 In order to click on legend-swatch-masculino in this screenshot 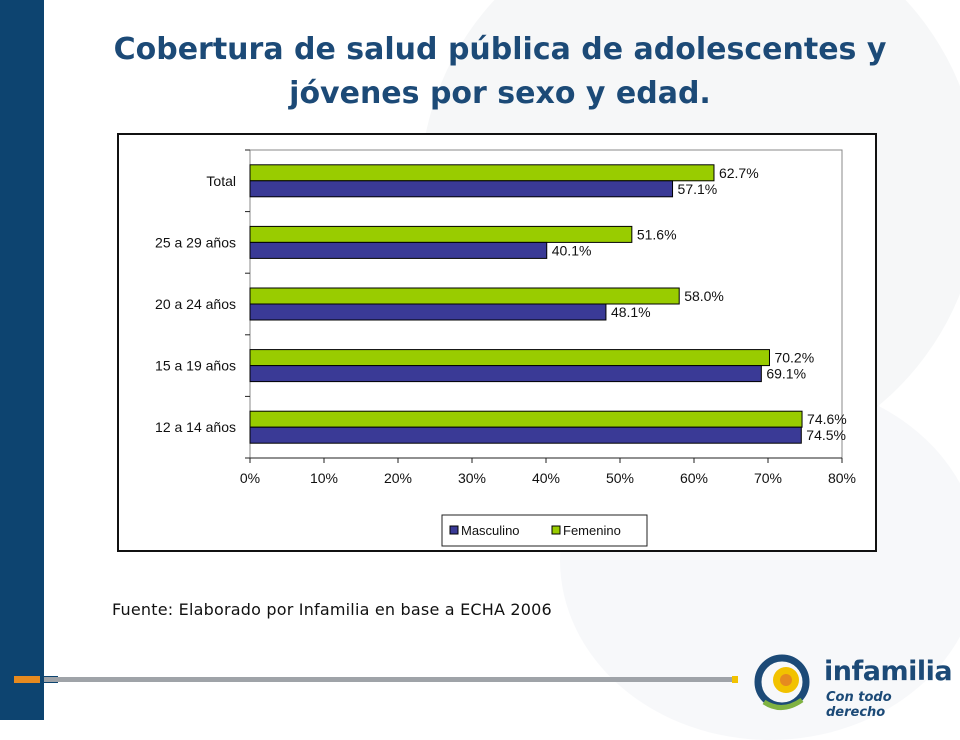, I will do `click(454, 530)`.